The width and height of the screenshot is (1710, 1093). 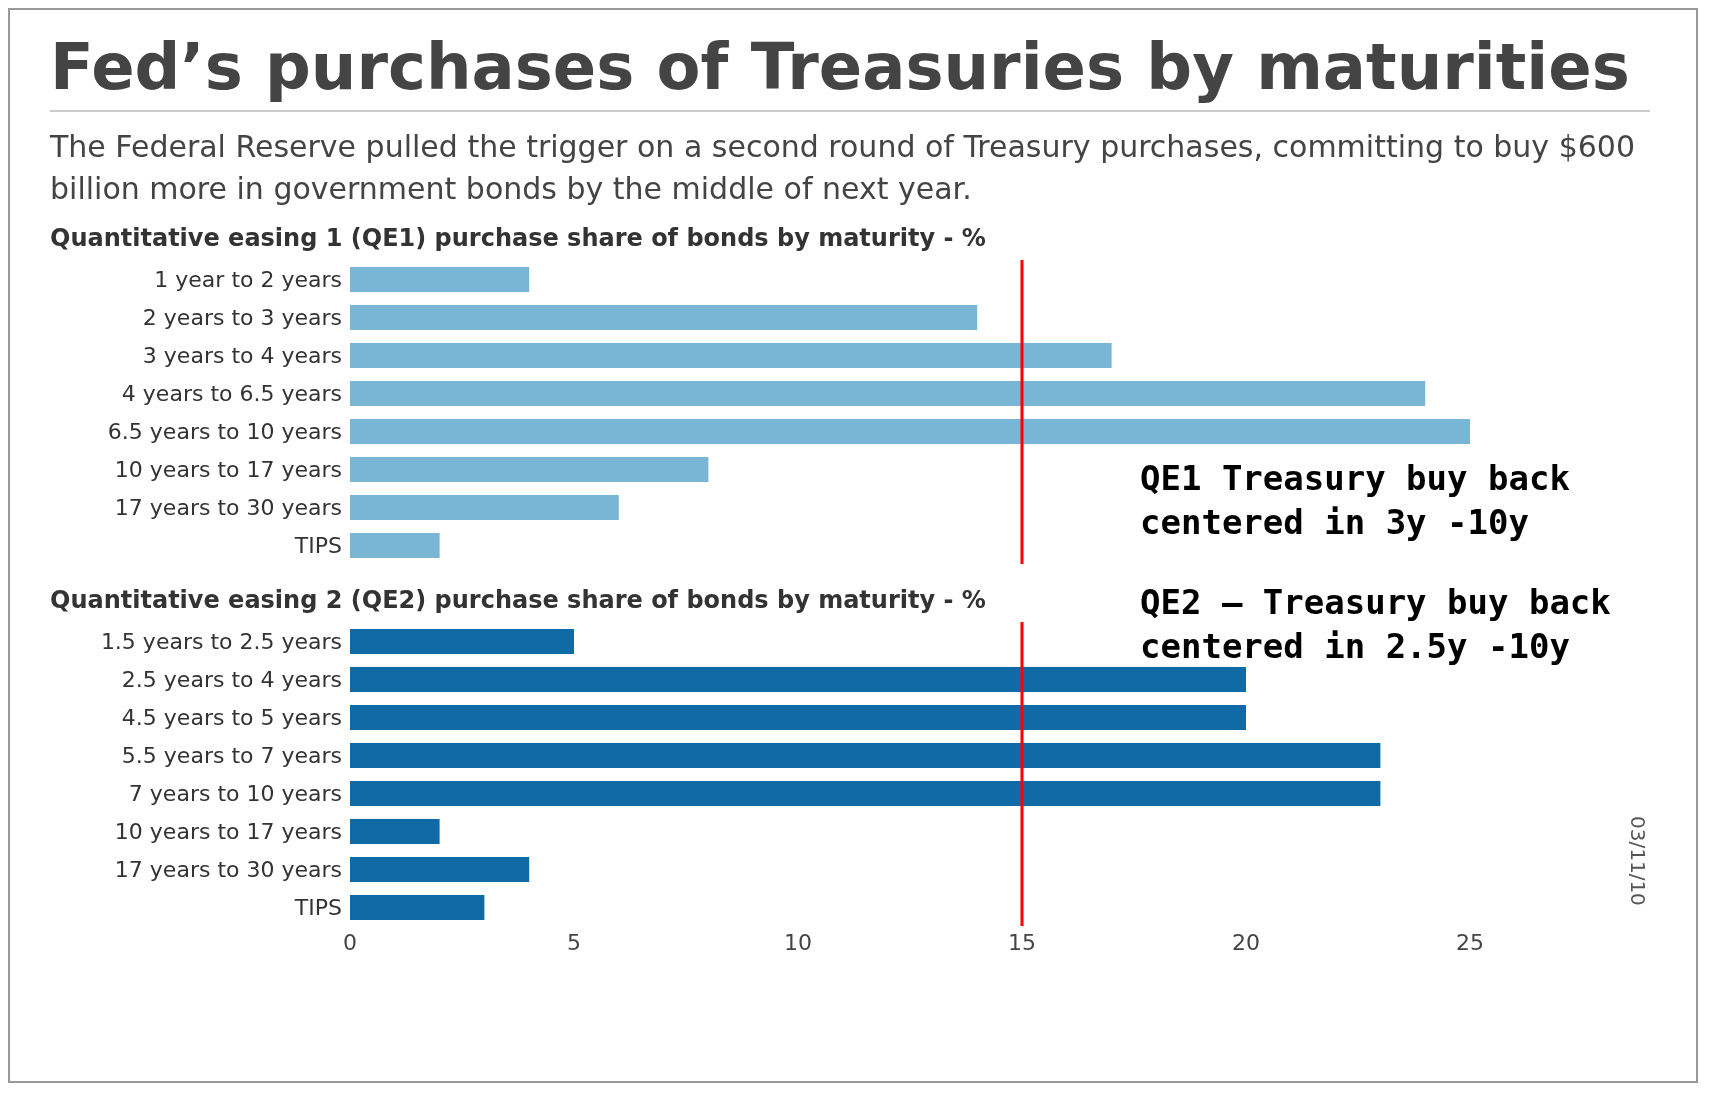 I want to click on chart-title: Fed’s purchases of Treasuries by maturities, so click(x=850, y=71).